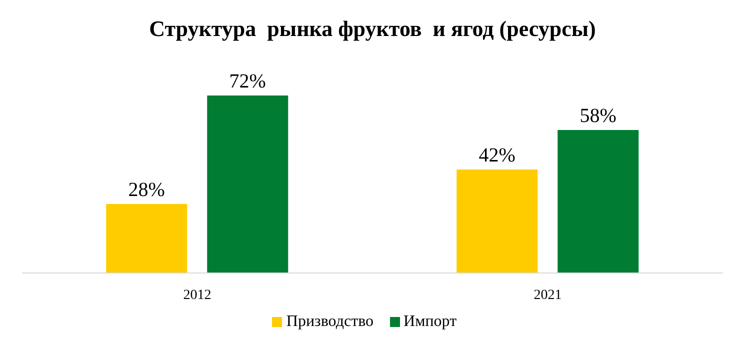 This screenshot has width=745, height=341. What do you see at coordinates (372, 29) in the screenshot?
I see `chart-title: Структура рынка фруктов и ягод (ресурсы)` at bounding box center [372, 29].